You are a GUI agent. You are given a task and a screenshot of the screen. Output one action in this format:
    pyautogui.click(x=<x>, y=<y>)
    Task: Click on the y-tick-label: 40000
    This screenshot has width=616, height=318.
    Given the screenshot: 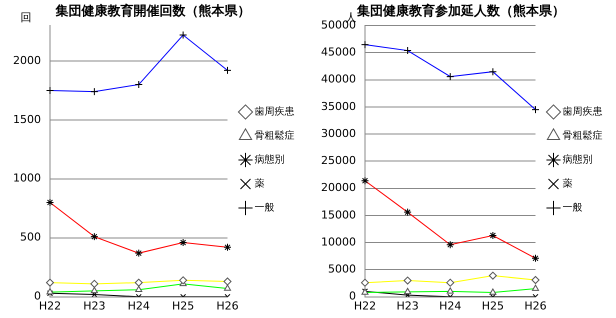 What is the action you would take?
    pyautogui.click(x=338, y=79)
    